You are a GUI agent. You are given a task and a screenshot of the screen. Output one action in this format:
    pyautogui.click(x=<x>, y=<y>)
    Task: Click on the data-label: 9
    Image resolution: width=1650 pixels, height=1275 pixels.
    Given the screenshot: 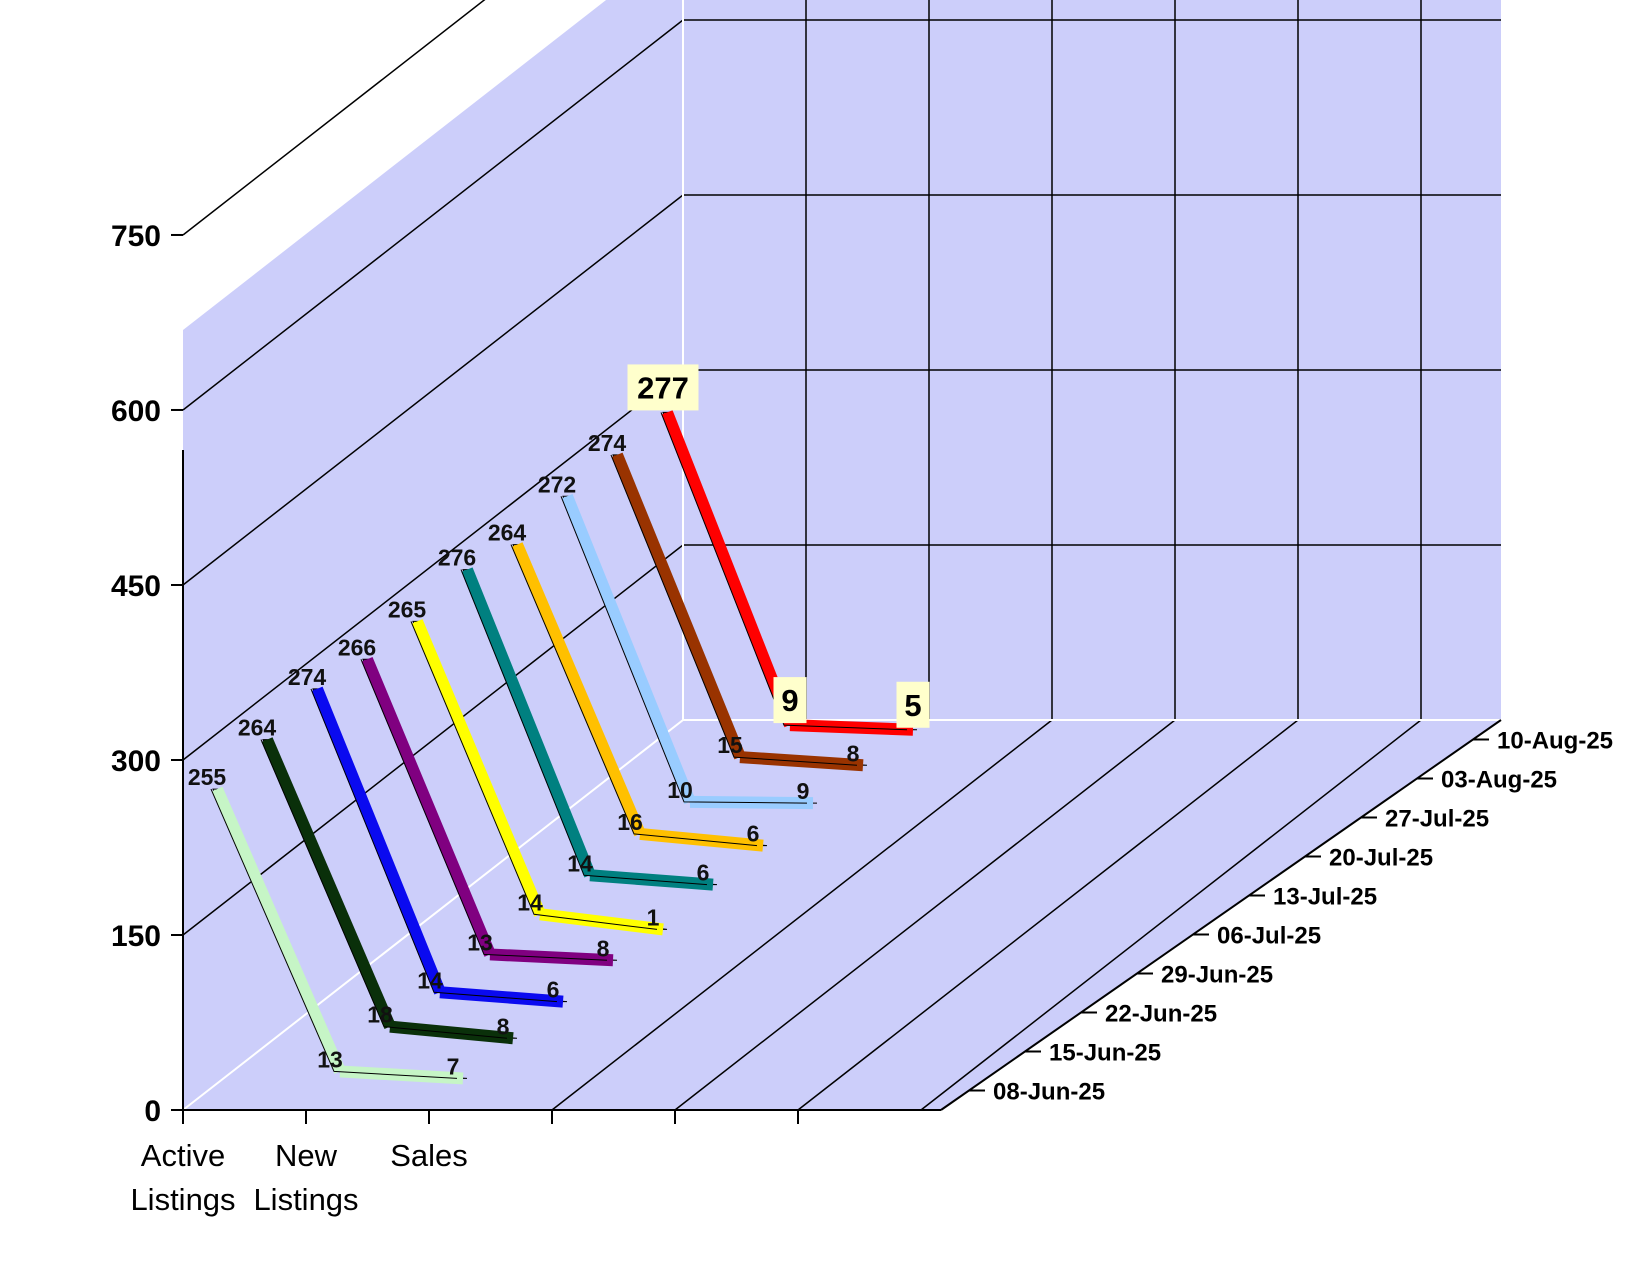 What is the action you would take?
    pyautogui.click(x=803, y=791)
    